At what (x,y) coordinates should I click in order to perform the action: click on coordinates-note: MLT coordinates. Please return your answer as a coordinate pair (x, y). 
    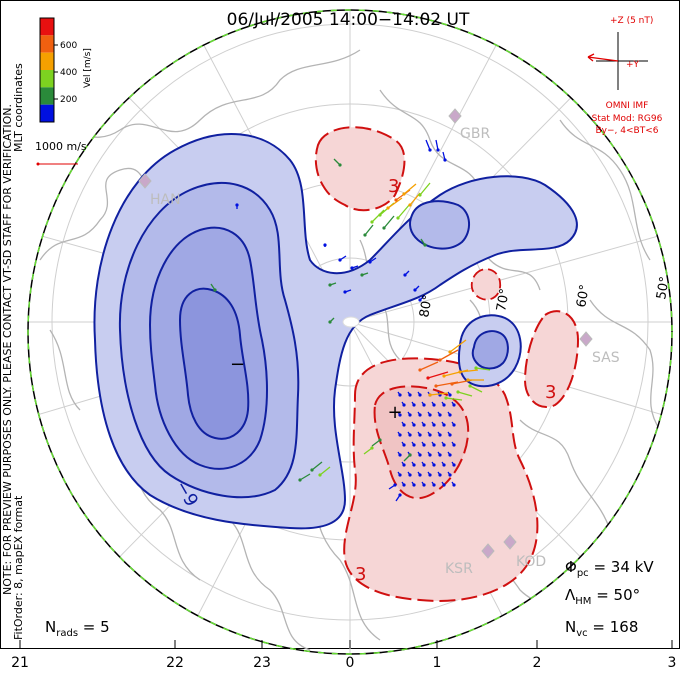
    Looking at the image, I should click on (18, 107).